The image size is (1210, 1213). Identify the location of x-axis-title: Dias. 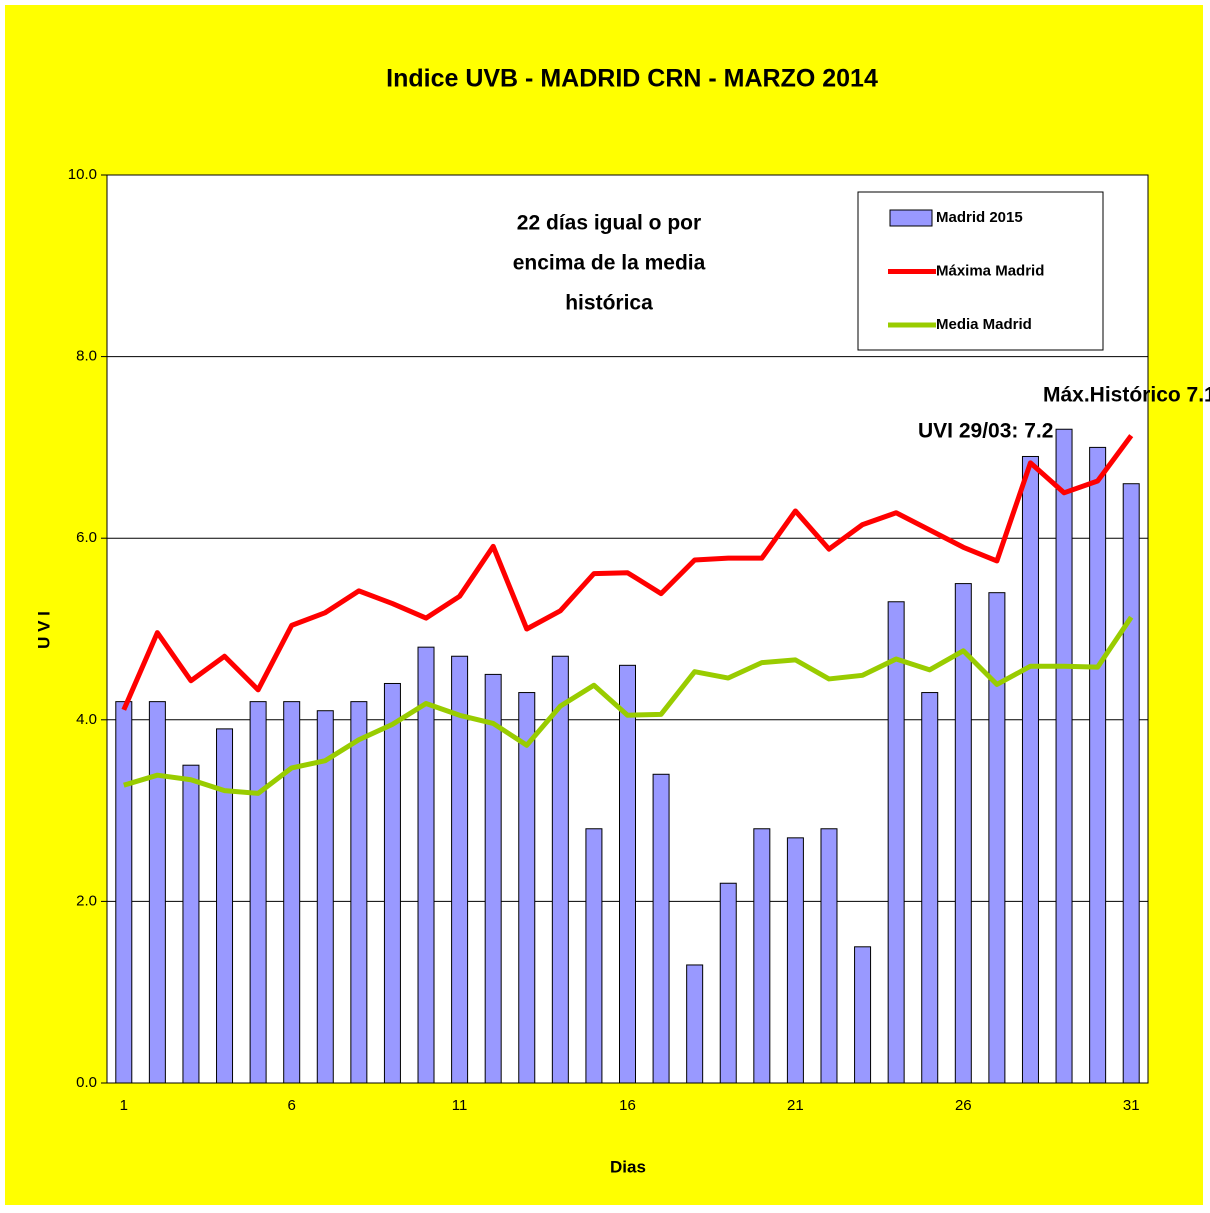
(628, 1166).